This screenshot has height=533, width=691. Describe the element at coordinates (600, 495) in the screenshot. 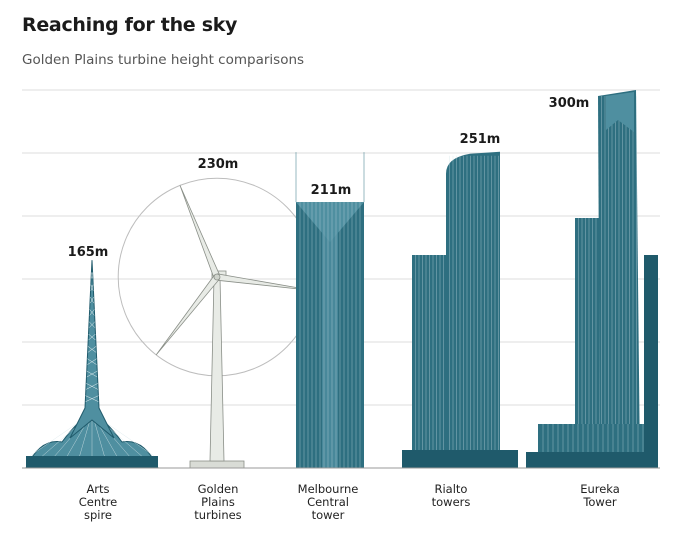

I see `category-label: Eureka Tower` at that location.